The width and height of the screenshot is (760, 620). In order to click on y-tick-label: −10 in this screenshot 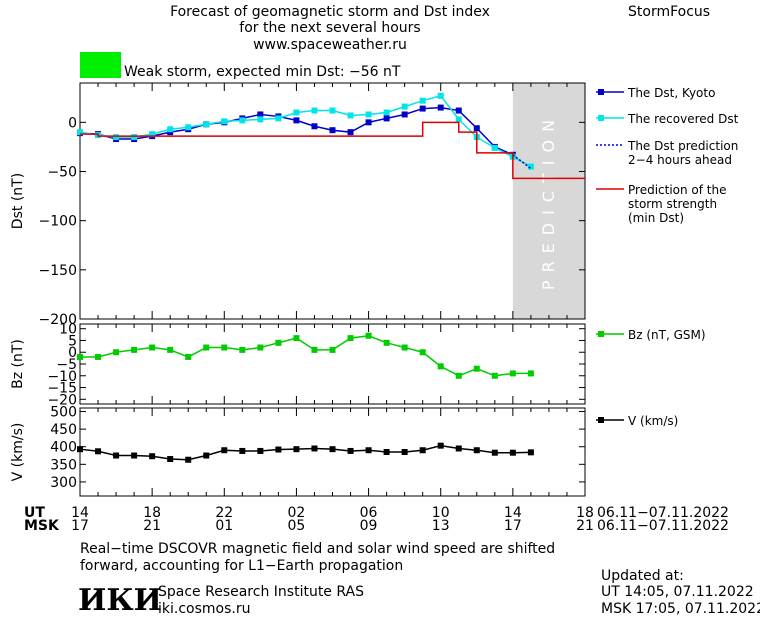, I will do `click(62, 377)`.